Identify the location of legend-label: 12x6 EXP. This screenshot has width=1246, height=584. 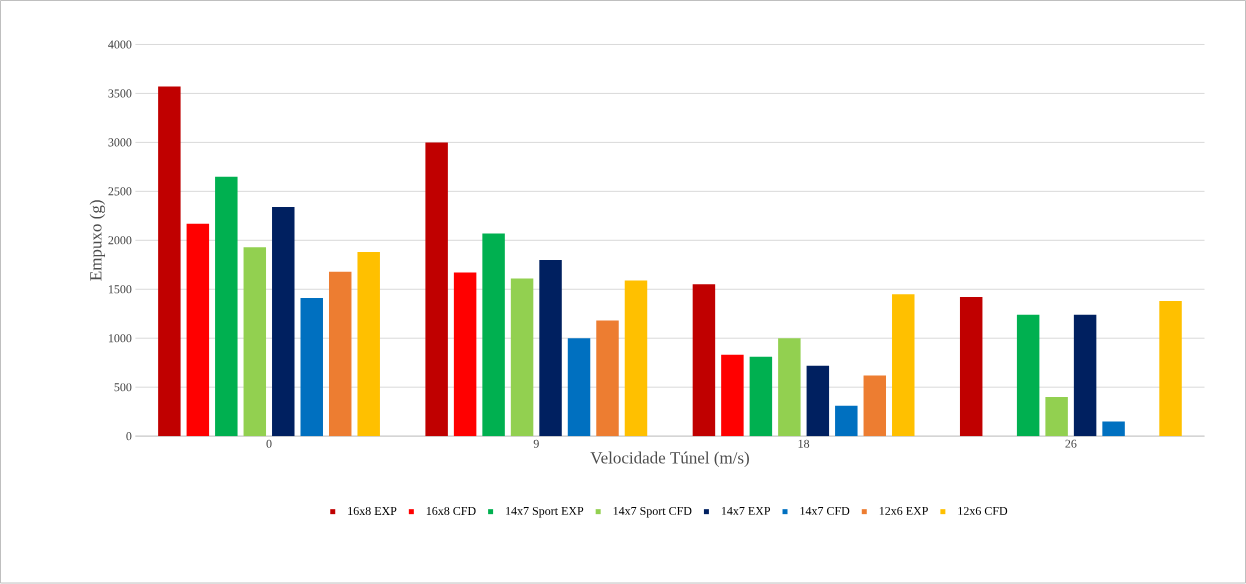
(903, 511).